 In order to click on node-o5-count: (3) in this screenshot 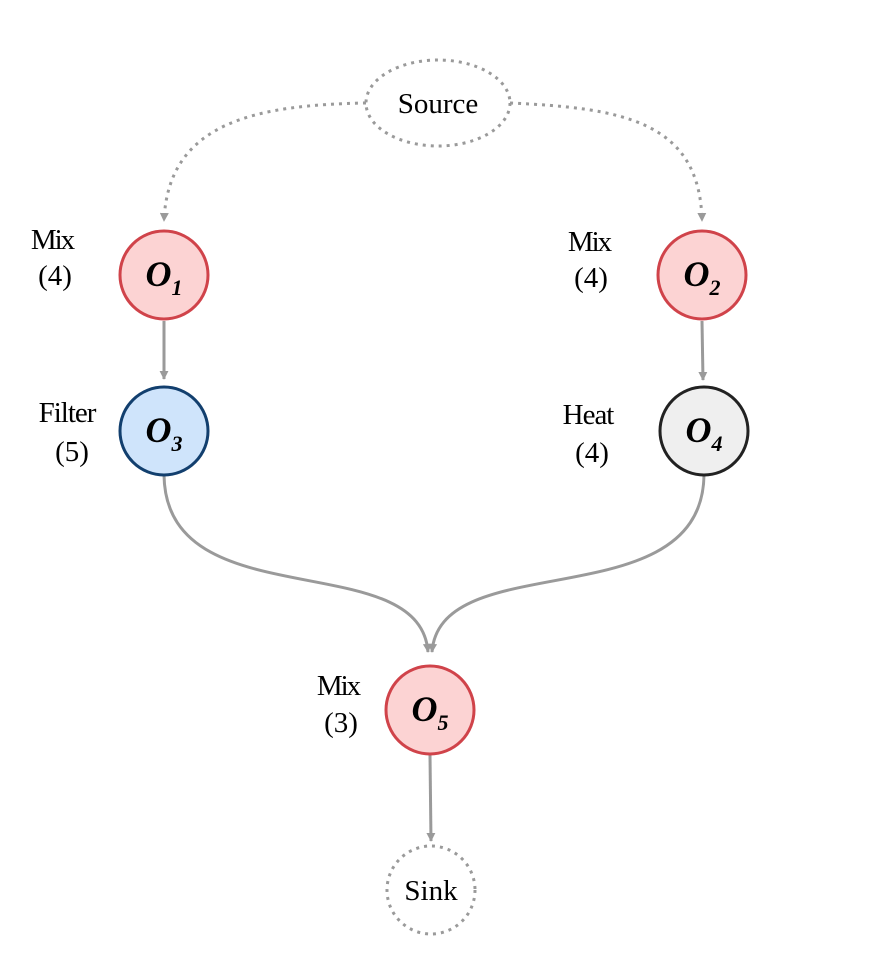, I will do `click(341, 723)`.